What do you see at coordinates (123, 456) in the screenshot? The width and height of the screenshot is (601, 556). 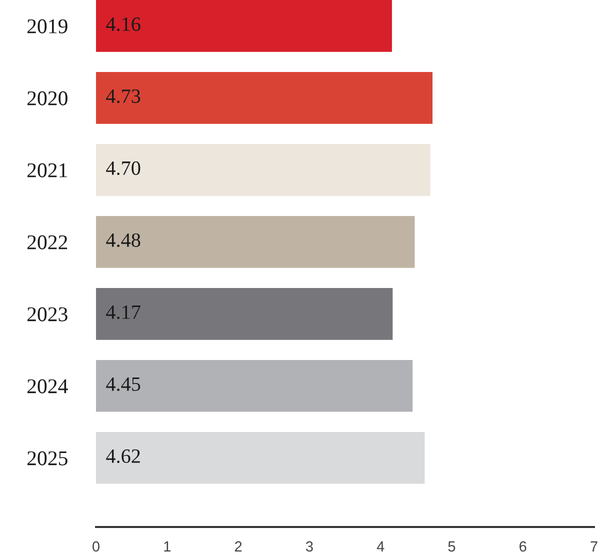 I see `data-label: 4.62` at bounding box center [123, 456].